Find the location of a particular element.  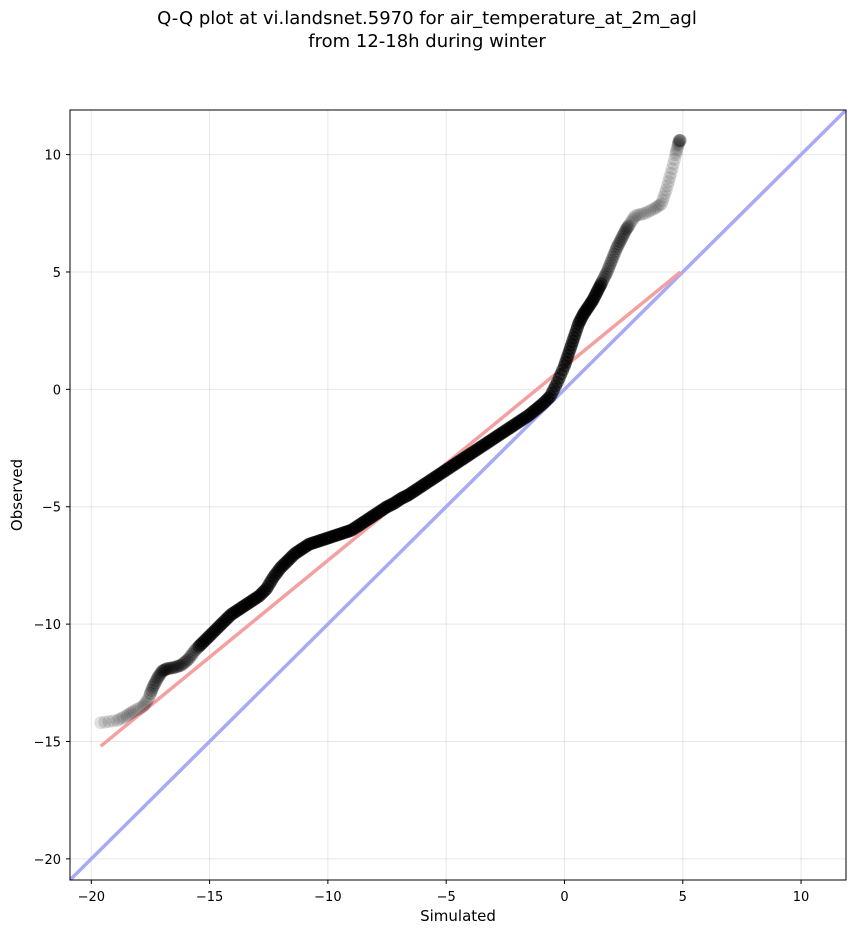

x-axis-ticks: −20 −15 −10 −5 0 5 10 is located at coordinates (444, 892).